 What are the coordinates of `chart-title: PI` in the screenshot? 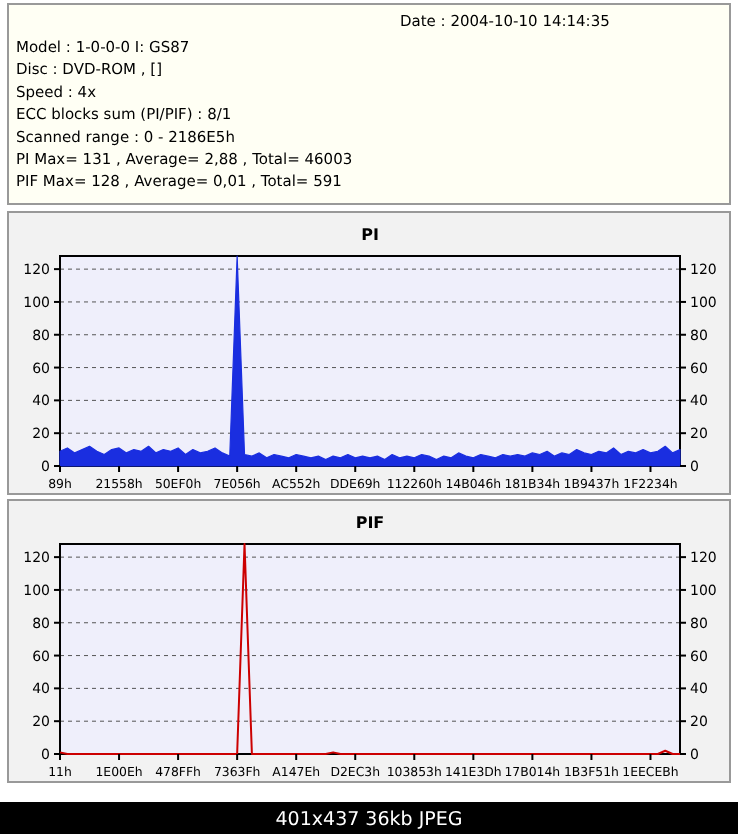 It's located at (370, 235).